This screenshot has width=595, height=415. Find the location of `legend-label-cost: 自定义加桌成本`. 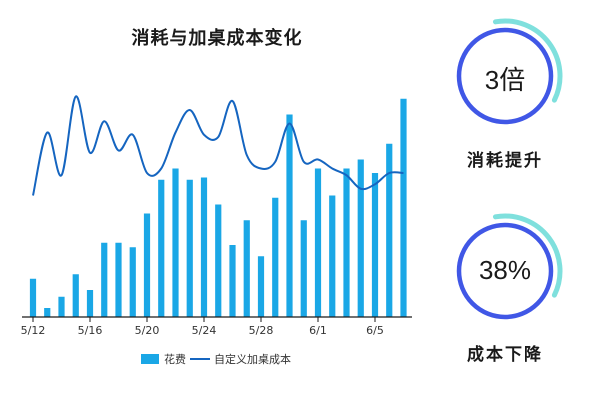

legend-label-cost: 自定义加桌成本 is located at coordinates (252, 359).